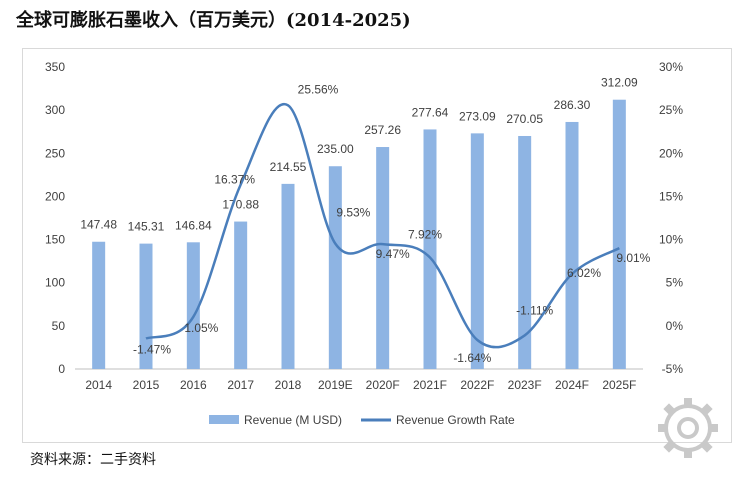  Describe the element at coordinates (240, 205) in the screenshot. I see `bar-value-label: 170.88` at that location.